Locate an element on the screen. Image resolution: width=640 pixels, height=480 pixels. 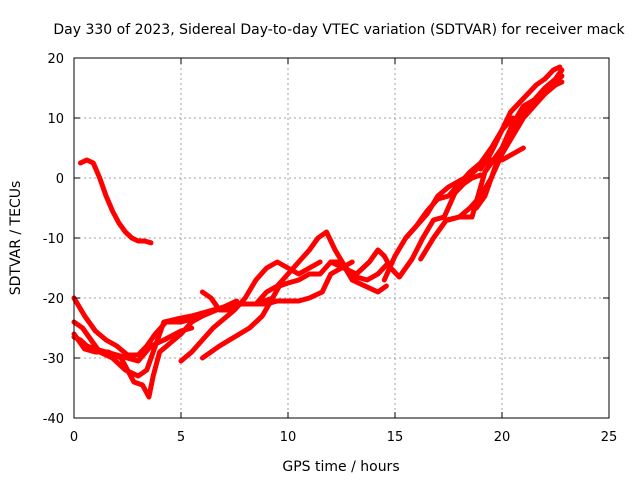
y-tick-label: 20 is located at coordinates (55, 59).